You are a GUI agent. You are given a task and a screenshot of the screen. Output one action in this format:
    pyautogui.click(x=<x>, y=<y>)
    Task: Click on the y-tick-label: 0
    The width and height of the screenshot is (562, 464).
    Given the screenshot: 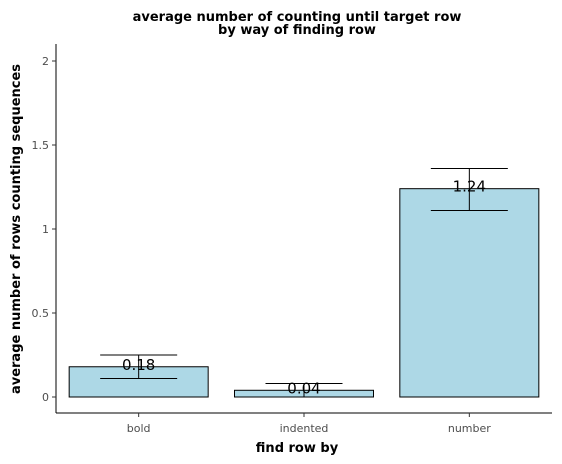 What is the action you would take?
    pyautogui.click(x=45, y=397)
    